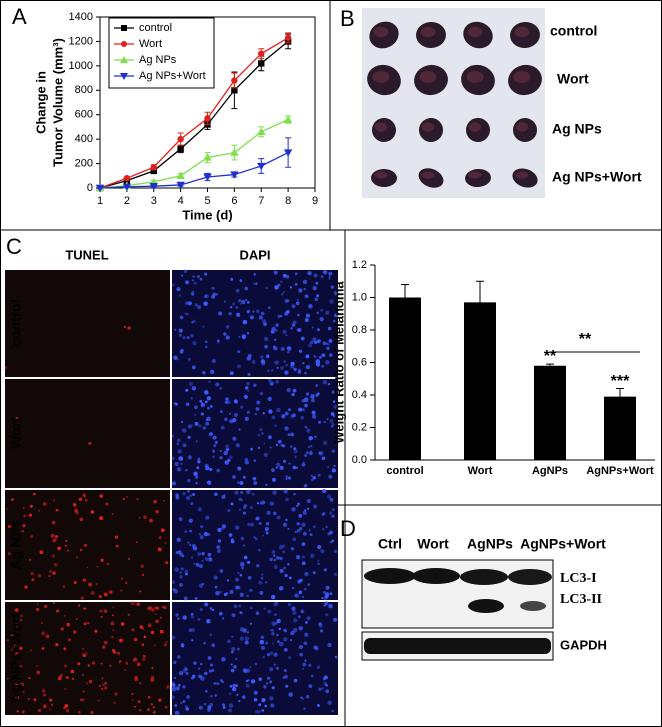 This screenshot has height=727, width=662. I want to click on x-tick-label: AgNPs, so click(550, 471).